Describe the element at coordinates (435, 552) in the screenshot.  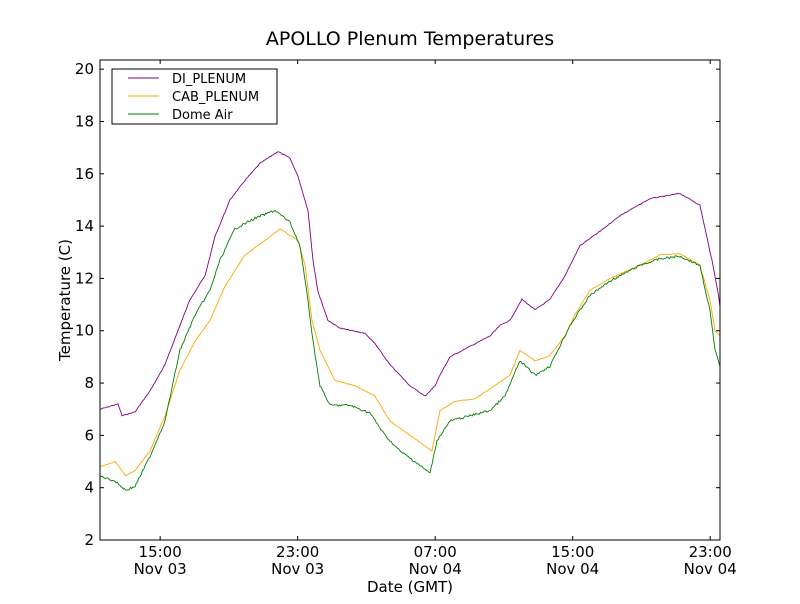
I see `x-tick-label: 07:00` at that location.